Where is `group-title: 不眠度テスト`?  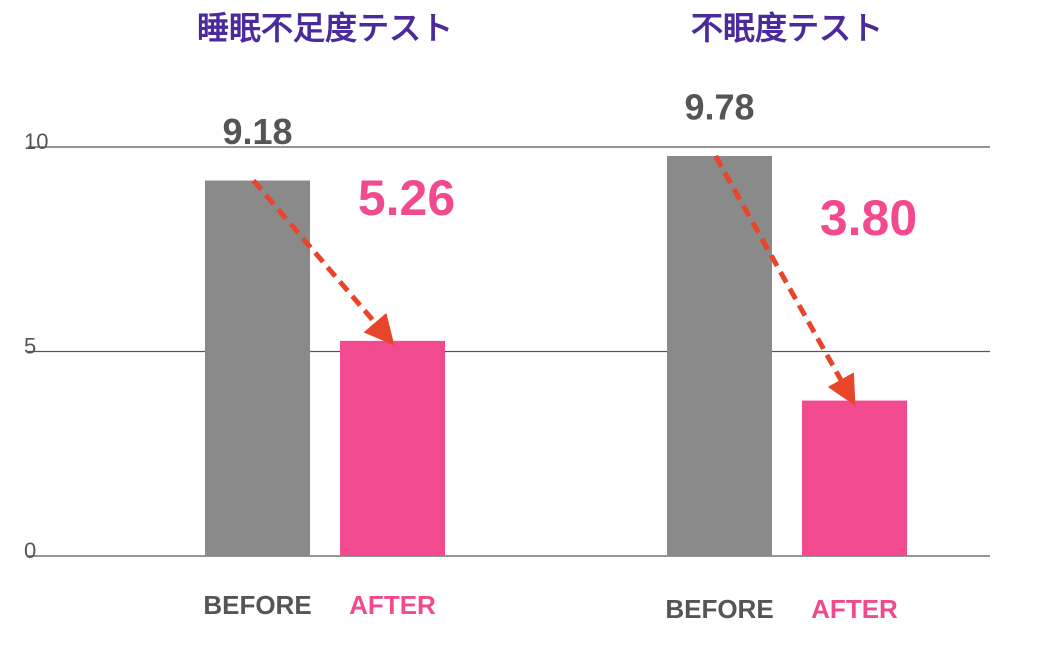 group-title: 不眠度テスト is located at coordinates (787, 28).